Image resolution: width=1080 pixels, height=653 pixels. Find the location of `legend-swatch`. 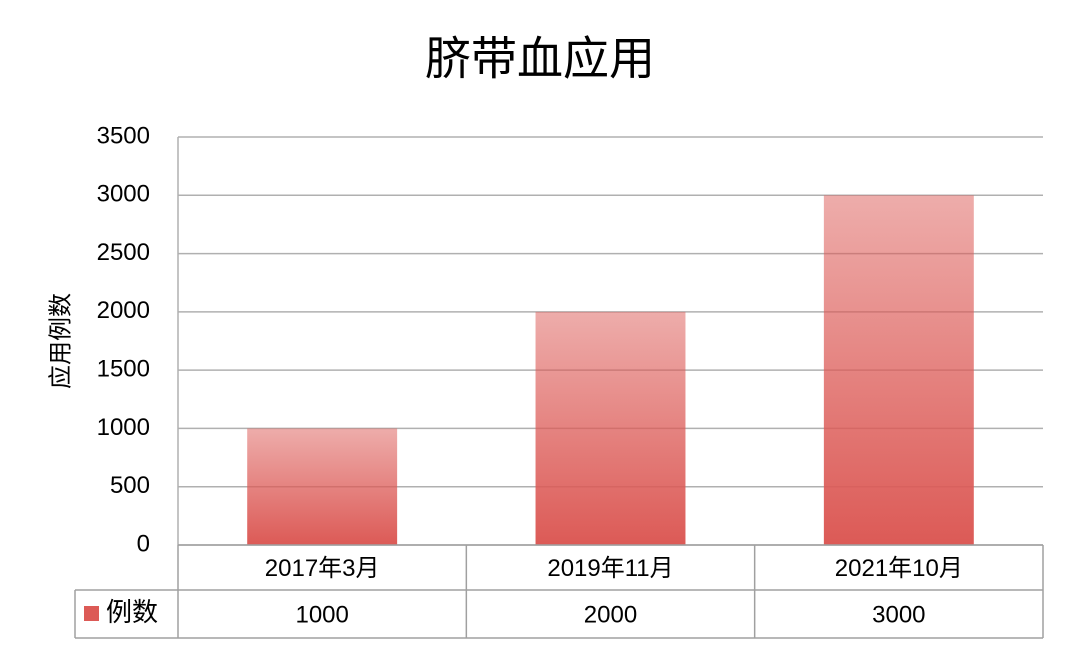

legend-swatch is located at coordinates (91, 613).